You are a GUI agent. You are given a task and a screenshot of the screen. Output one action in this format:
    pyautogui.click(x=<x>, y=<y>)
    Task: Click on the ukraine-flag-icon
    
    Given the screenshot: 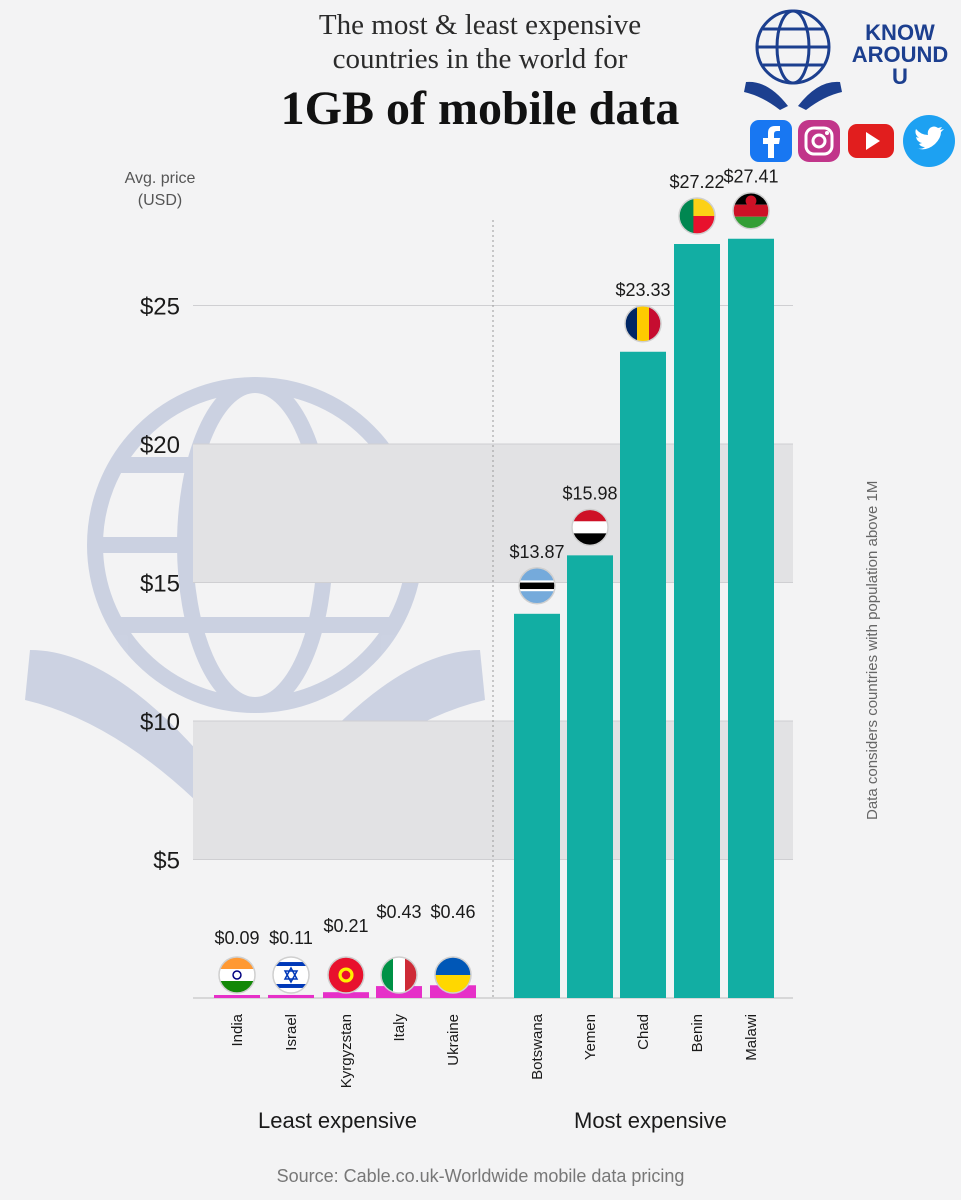 What is the action you would take?
    pyautogui.click(x=453, y=975)
    